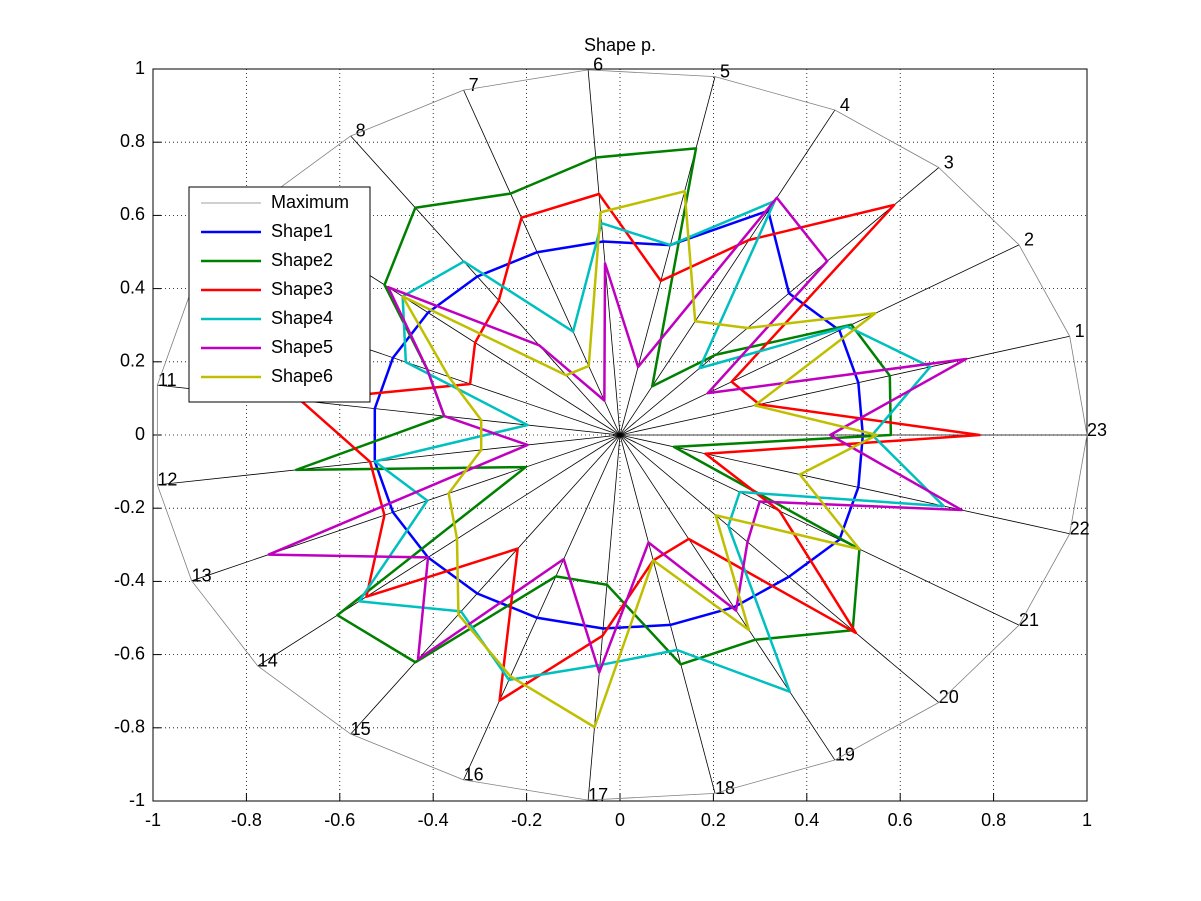 The image size is (1201, 901). I want to click on x-tick-label: 1, so click(1087, 820).